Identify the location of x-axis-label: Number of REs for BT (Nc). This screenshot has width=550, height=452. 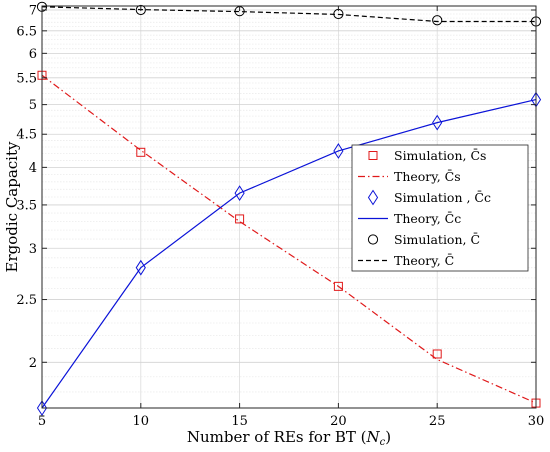
(289, 438).